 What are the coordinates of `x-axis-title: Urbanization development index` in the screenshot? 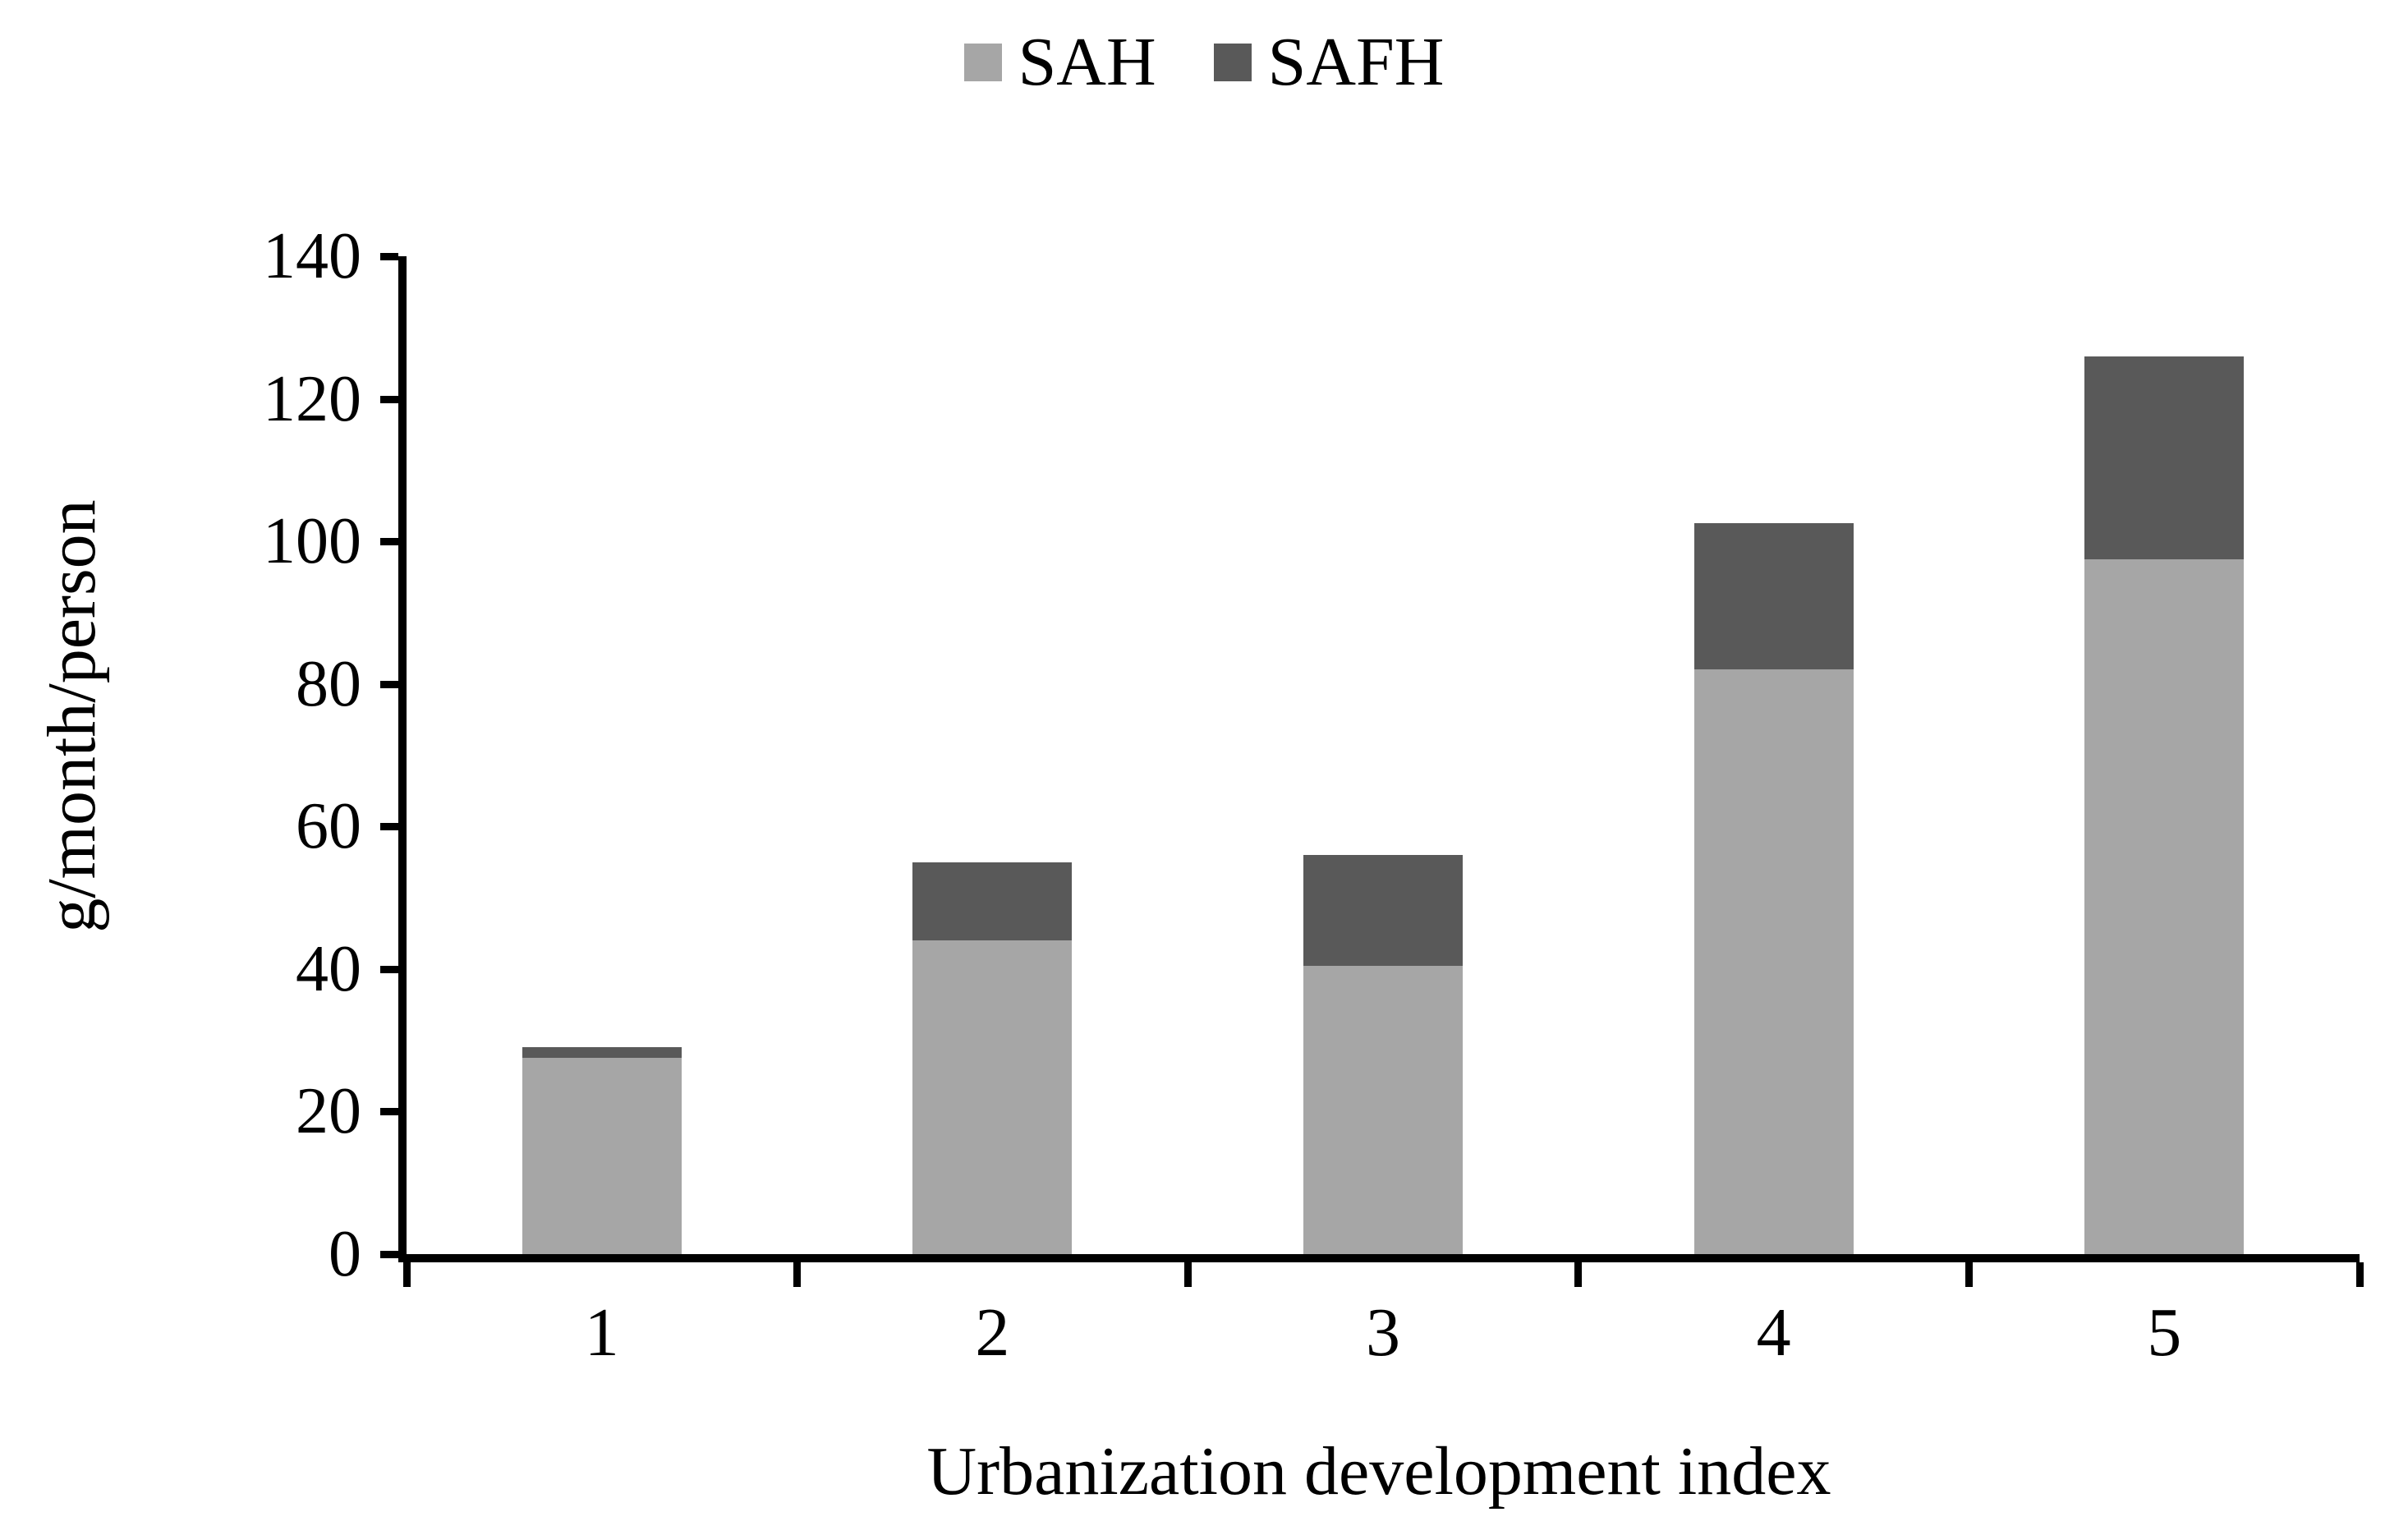 It's located at (1378, 1471).